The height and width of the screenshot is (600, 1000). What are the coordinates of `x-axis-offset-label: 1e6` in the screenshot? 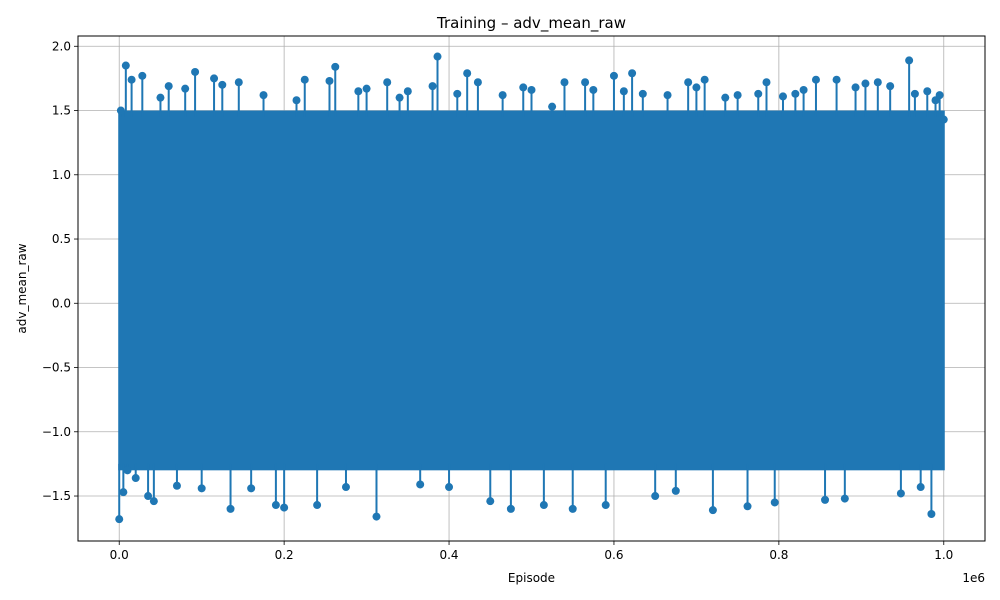 It's located at (973, 578).